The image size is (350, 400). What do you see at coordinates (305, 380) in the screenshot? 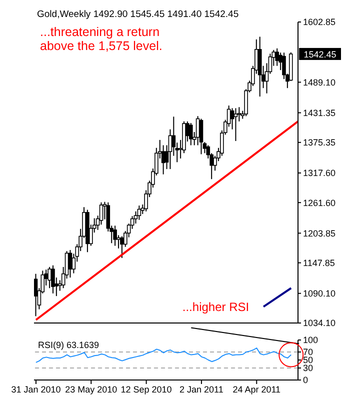
I see `y-tick-label: 0` at bounding box center [305, 380].